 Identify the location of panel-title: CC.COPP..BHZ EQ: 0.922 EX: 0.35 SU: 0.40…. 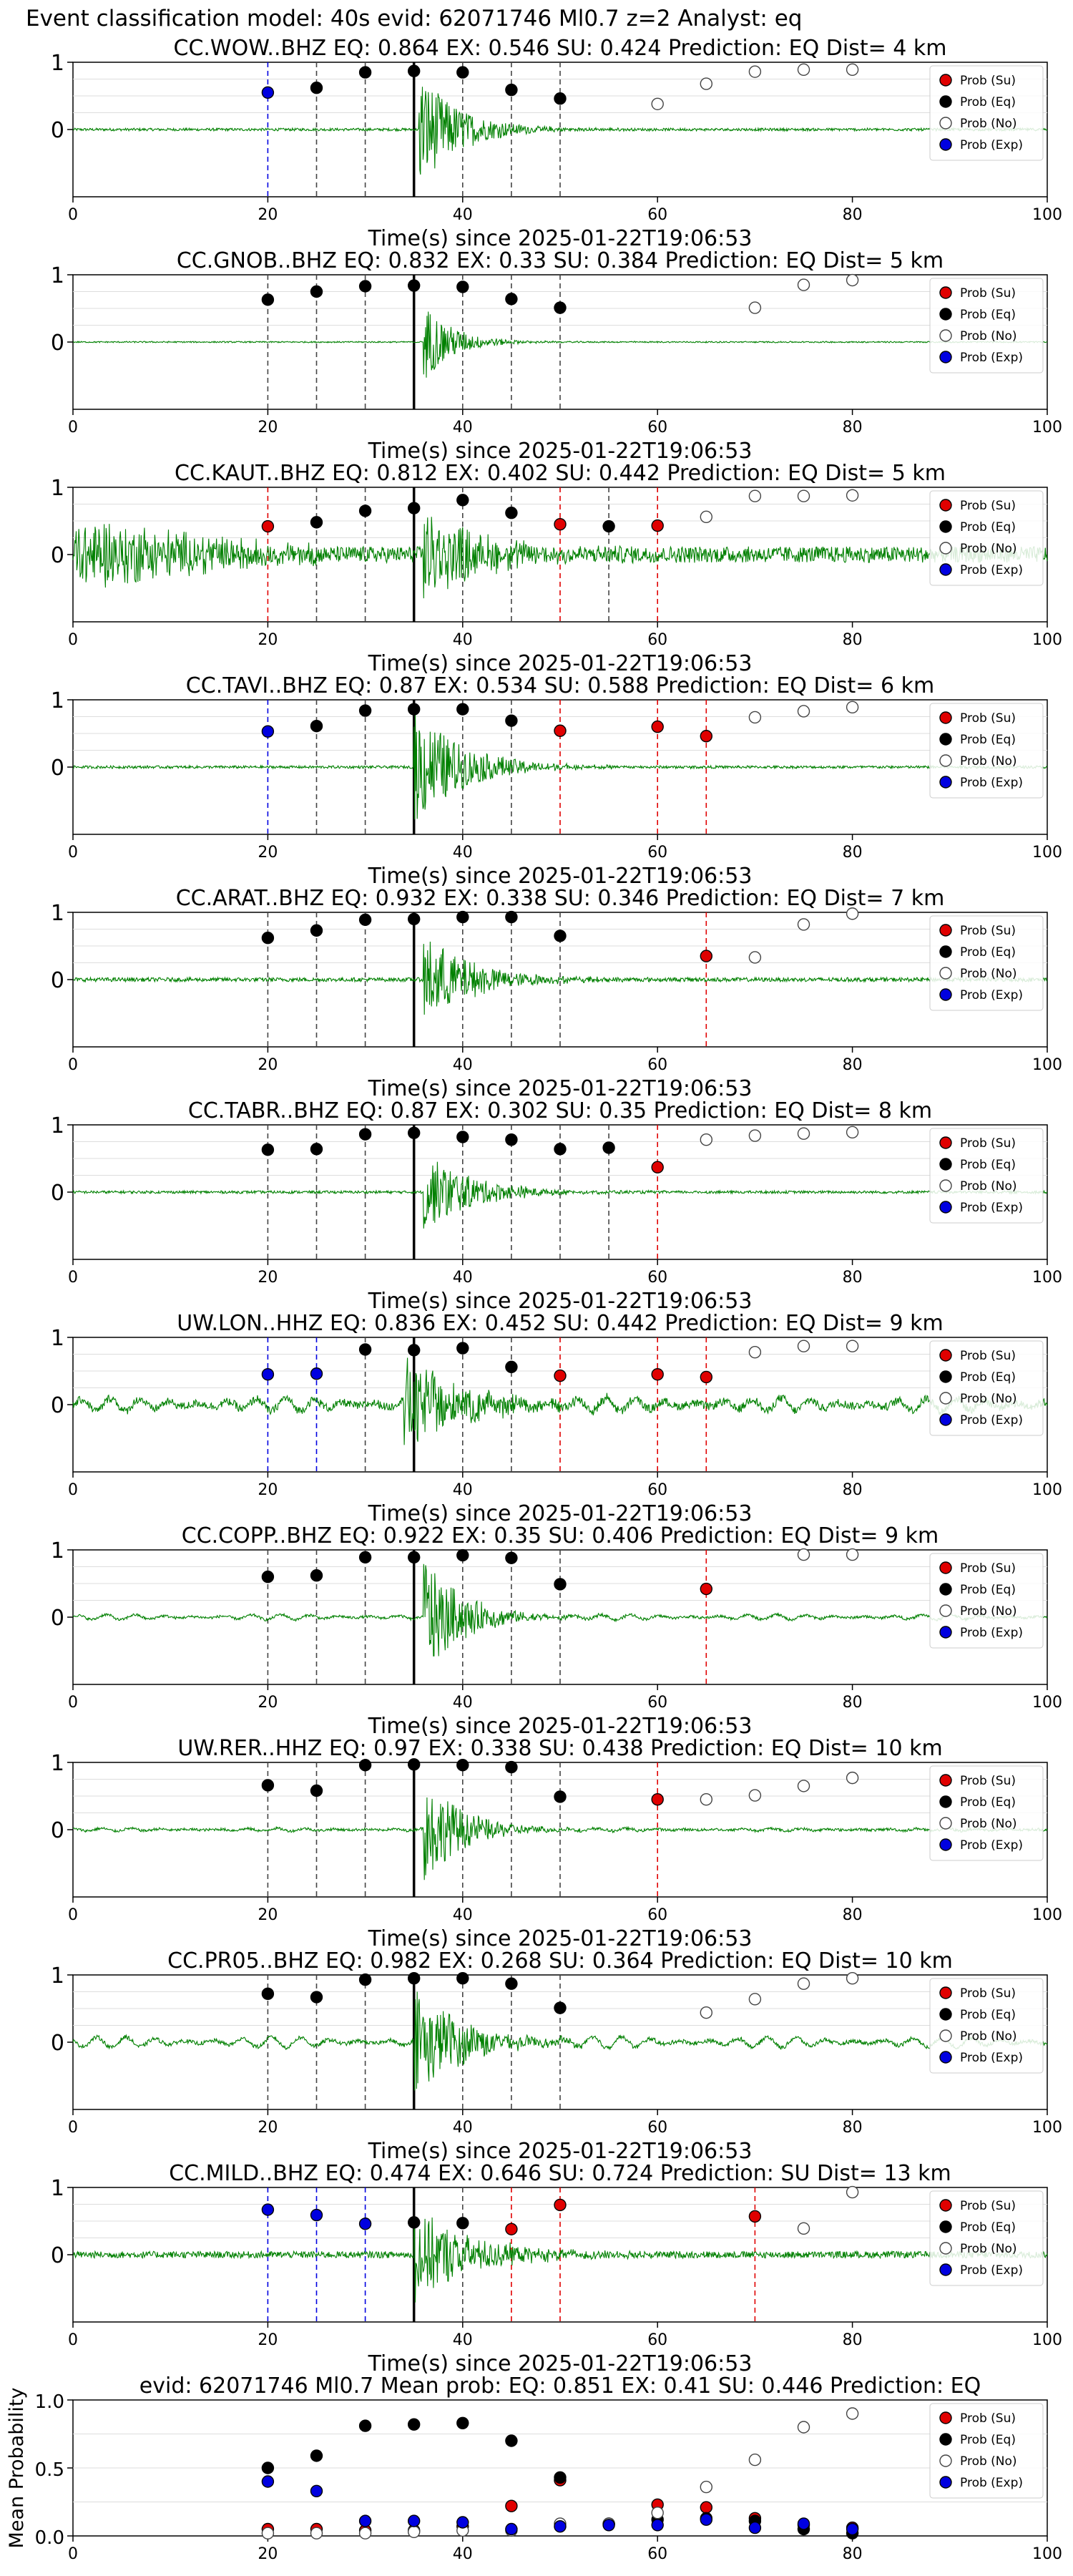
(560, 1535).